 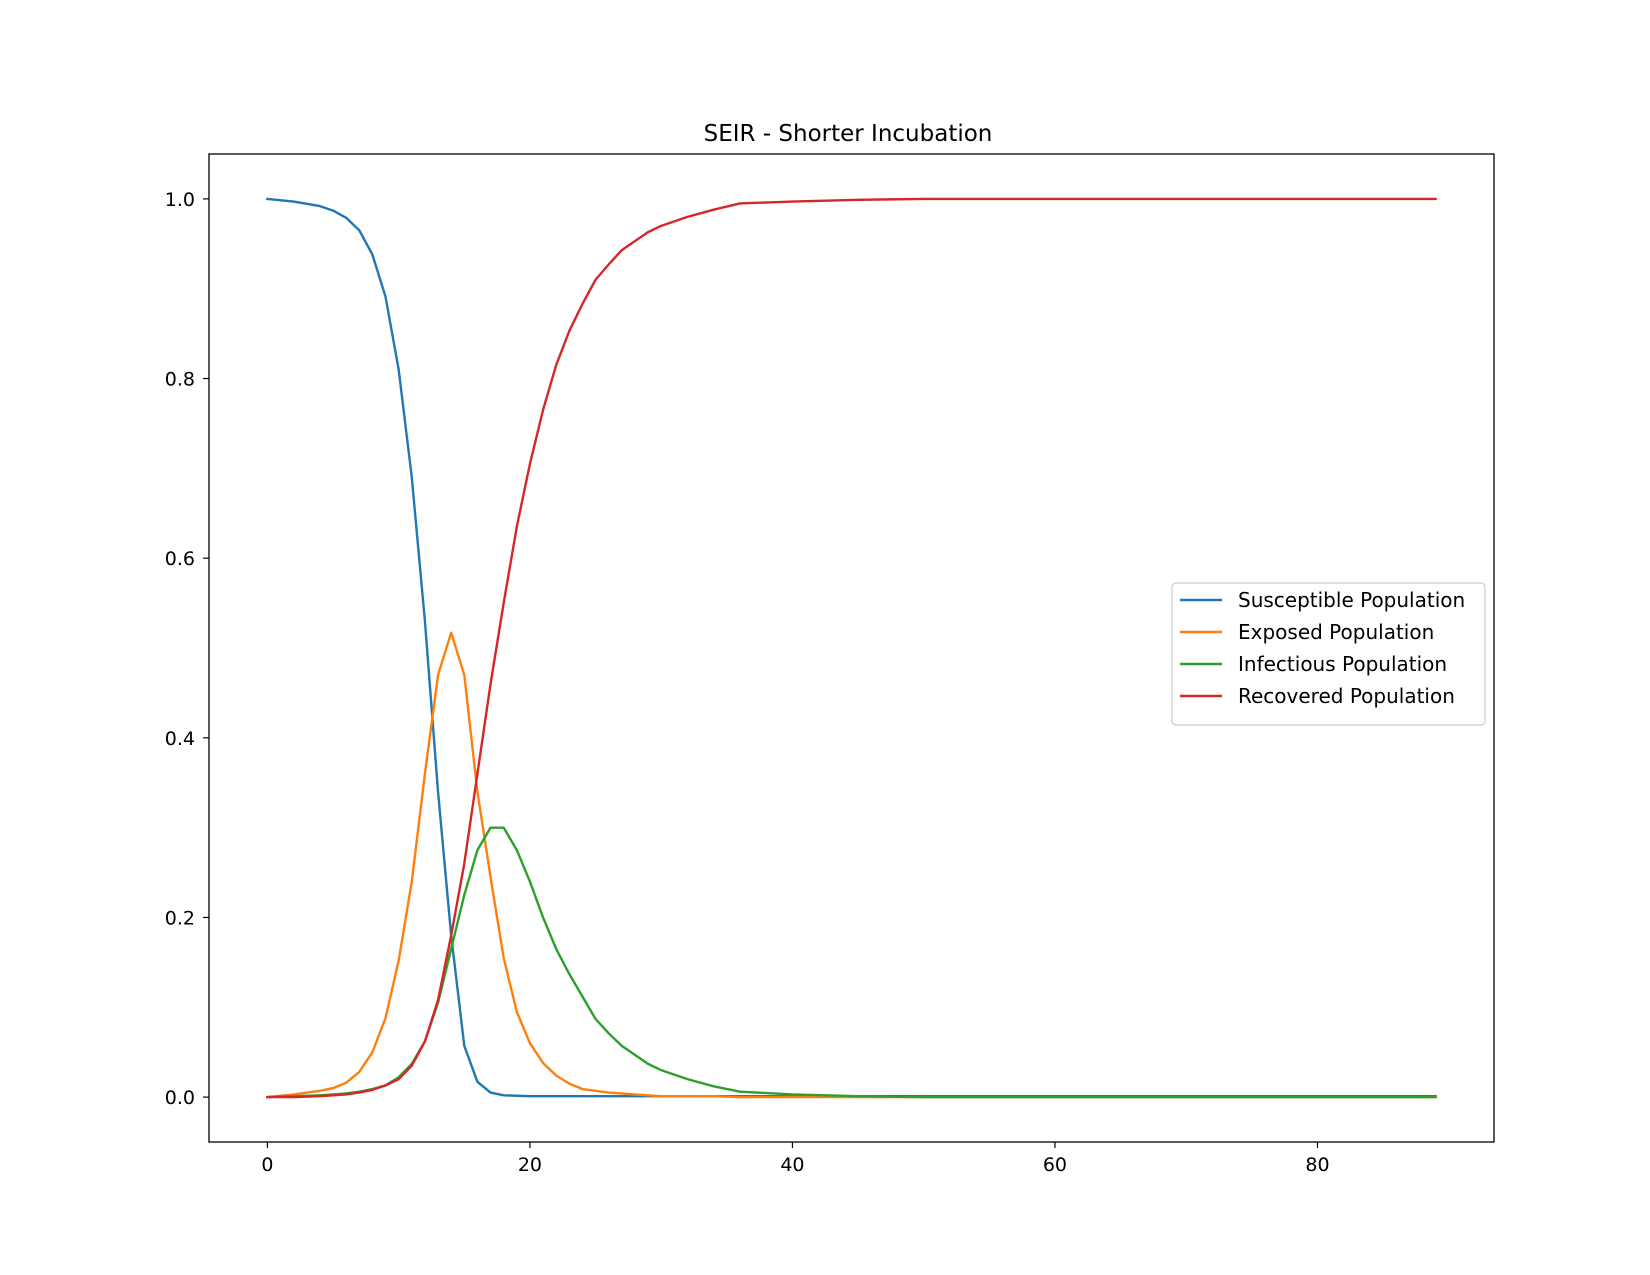 I want to click on y-tick-label: 1.0, so click(x=180, y=200).